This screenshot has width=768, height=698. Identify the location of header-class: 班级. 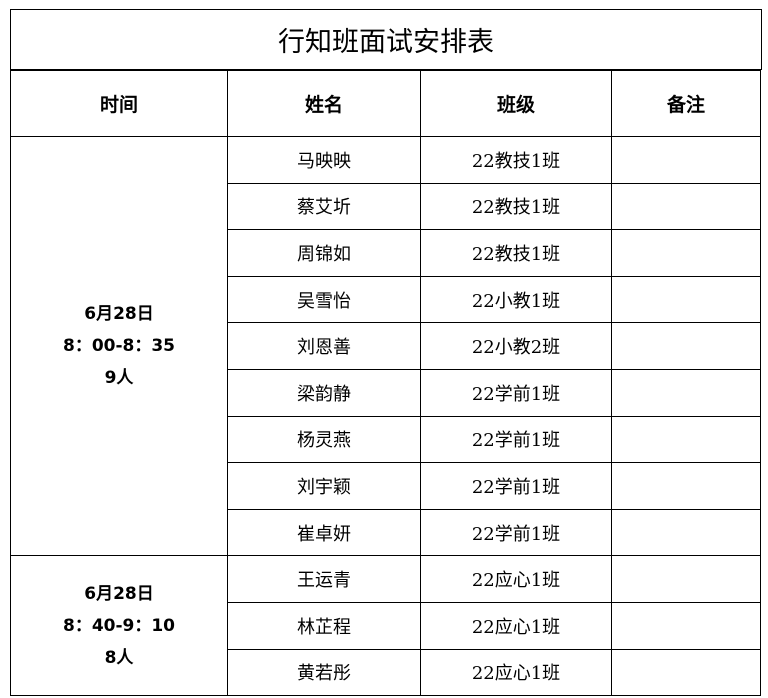
(516, 103).